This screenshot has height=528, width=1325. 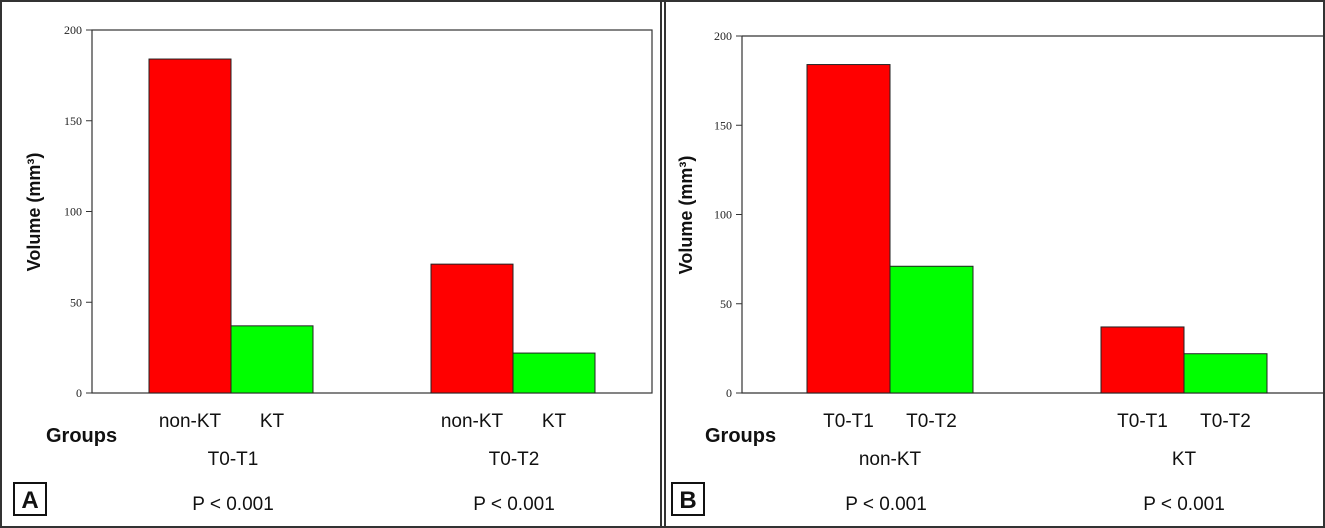 I want to click on bar-t0-t1-kt, so click(x=272, y=359).